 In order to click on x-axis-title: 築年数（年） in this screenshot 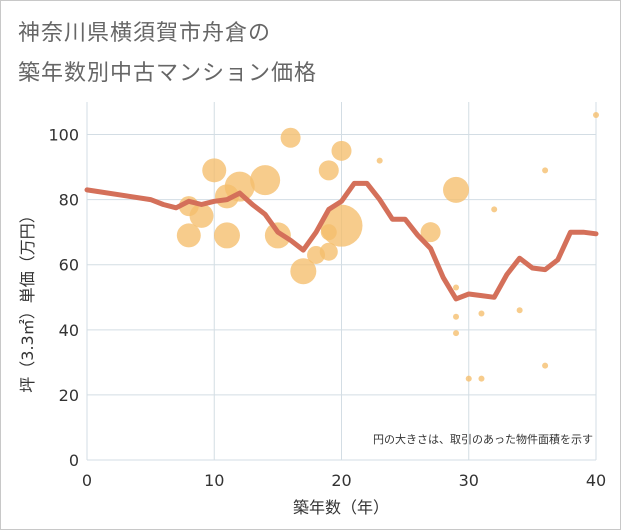, I will do `click(341, 507)`.